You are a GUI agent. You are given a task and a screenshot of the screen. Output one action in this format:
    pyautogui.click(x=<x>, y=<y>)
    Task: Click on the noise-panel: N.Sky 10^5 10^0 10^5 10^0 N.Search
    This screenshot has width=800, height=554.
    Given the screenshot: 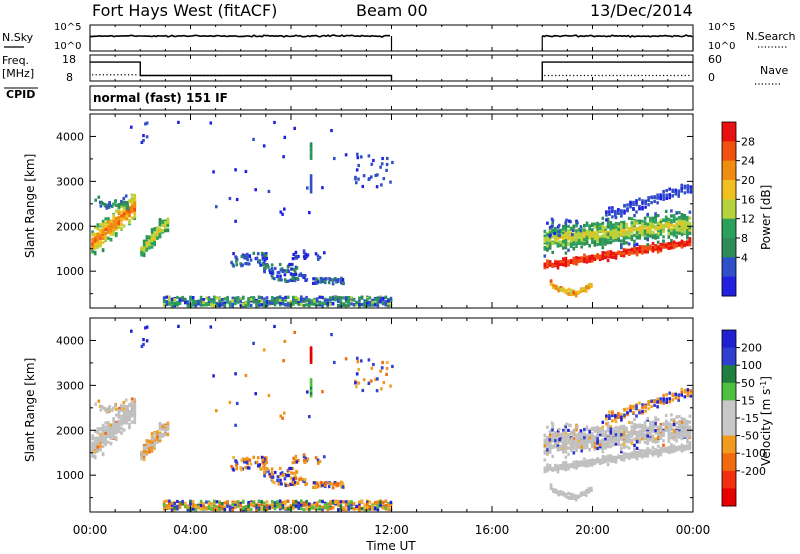 What is the action you would take?
    pyautogui.click(x=399, y=37)
    